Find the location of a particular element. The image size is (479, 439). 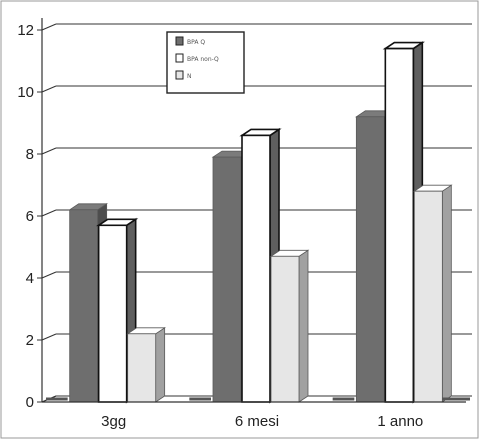

y-tick-label: 4 is located at coordinates (30, 278).